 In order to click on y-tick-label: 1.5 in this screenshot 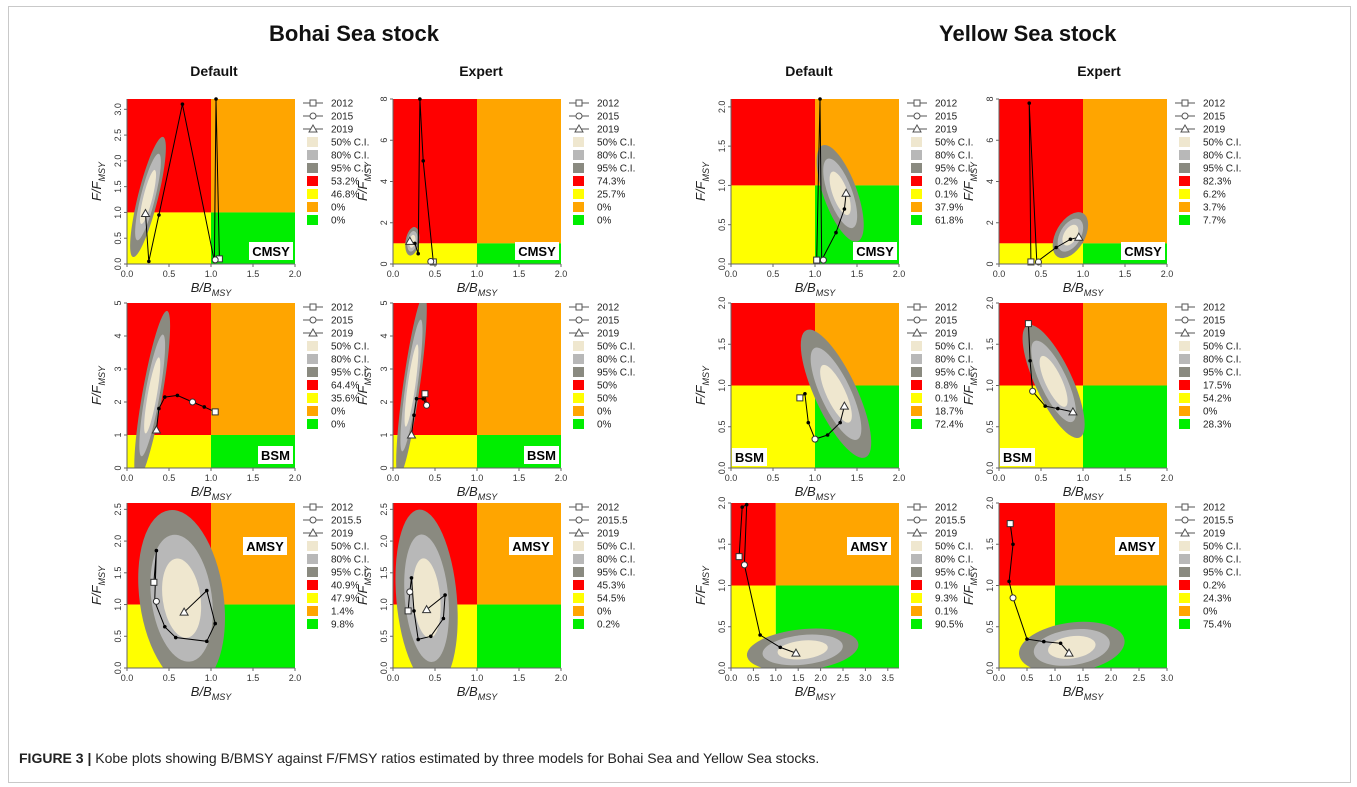, I will do `click(722, 146)`.